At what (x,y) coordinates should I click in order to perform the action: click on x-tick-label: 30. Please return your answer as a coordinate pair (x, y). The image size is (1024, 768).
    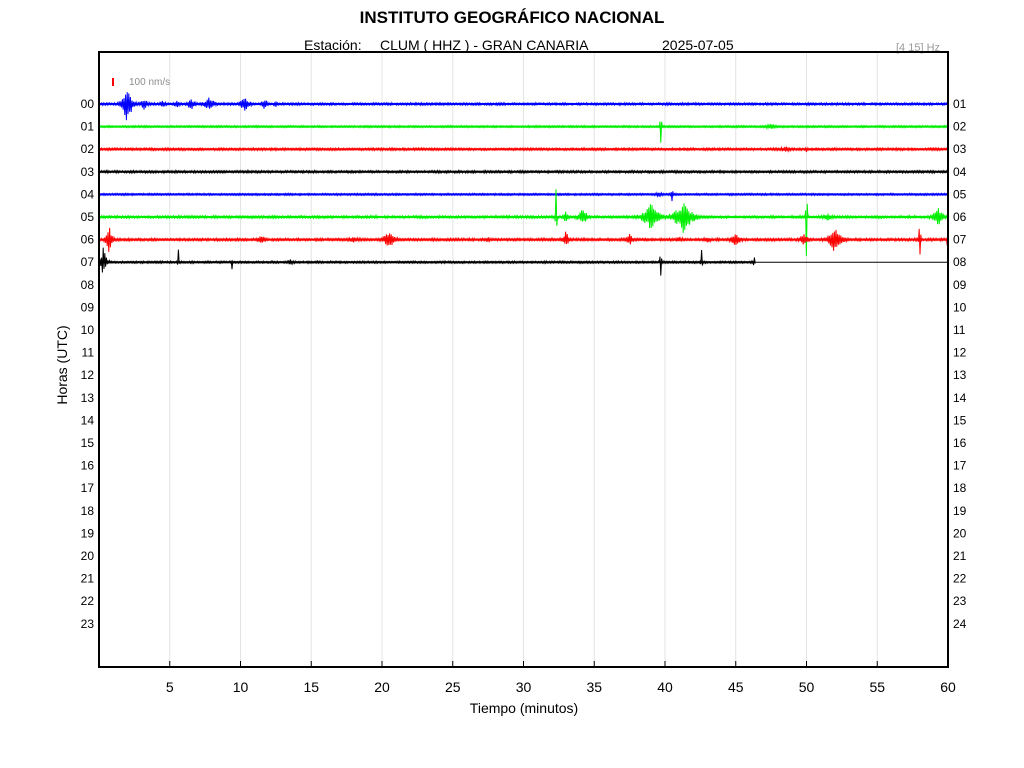
    Looking at the image, I should click on (524, 687).